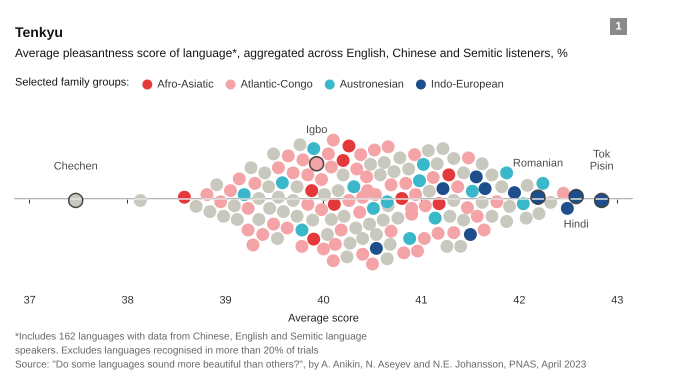  Describe the element at coordinates (30, 300) in the screenshot. I see `x-tick-label: 37` at that location.